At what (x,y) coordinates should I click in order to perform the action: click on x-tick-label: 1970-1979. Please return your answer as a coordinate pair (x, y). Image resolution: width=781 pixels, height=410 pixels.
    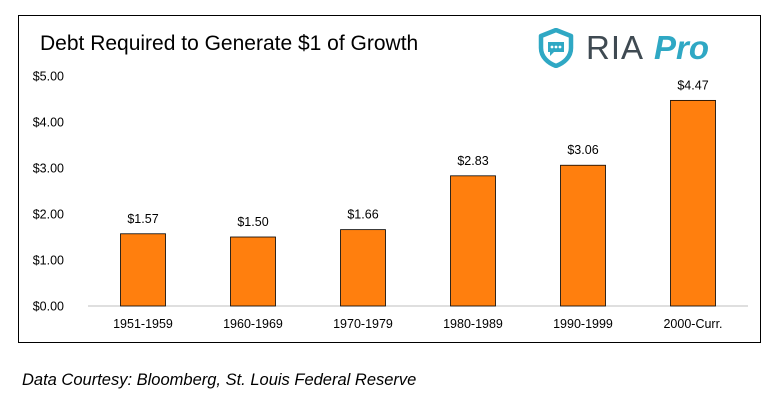
    Looking at the image, I should click on (363, 324).